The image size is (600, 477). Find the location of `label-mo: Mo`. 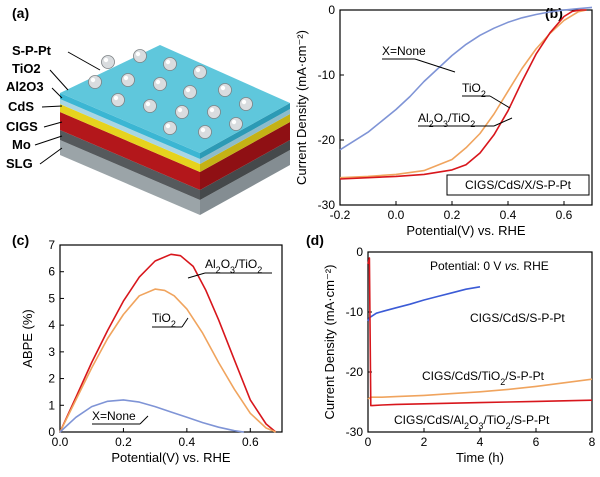

label-mo: Mo is located at coordinates (21, 144).